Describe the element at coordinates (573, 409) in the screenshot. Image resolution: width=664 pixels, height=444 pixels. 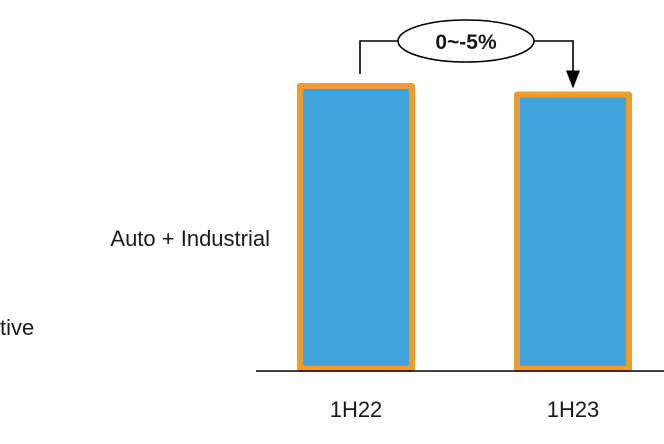
I see `x-tick-label-1h23: 1H23` at that location.